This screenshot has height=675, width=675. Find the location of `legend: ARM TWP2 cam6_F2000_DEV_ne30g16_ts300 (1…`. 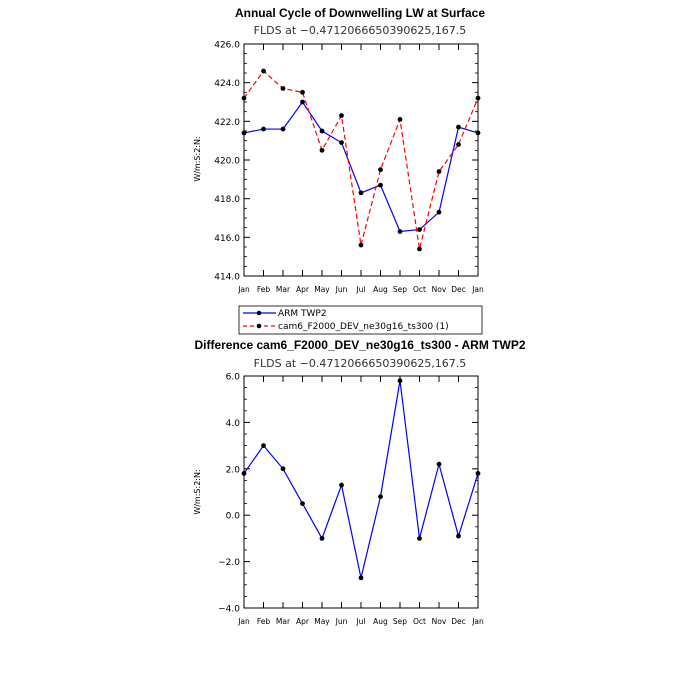

legend: ARM TWP2 cam6_F2000_DEV_ne30g16_ts300 (1… is located at coordinates (360, 320).